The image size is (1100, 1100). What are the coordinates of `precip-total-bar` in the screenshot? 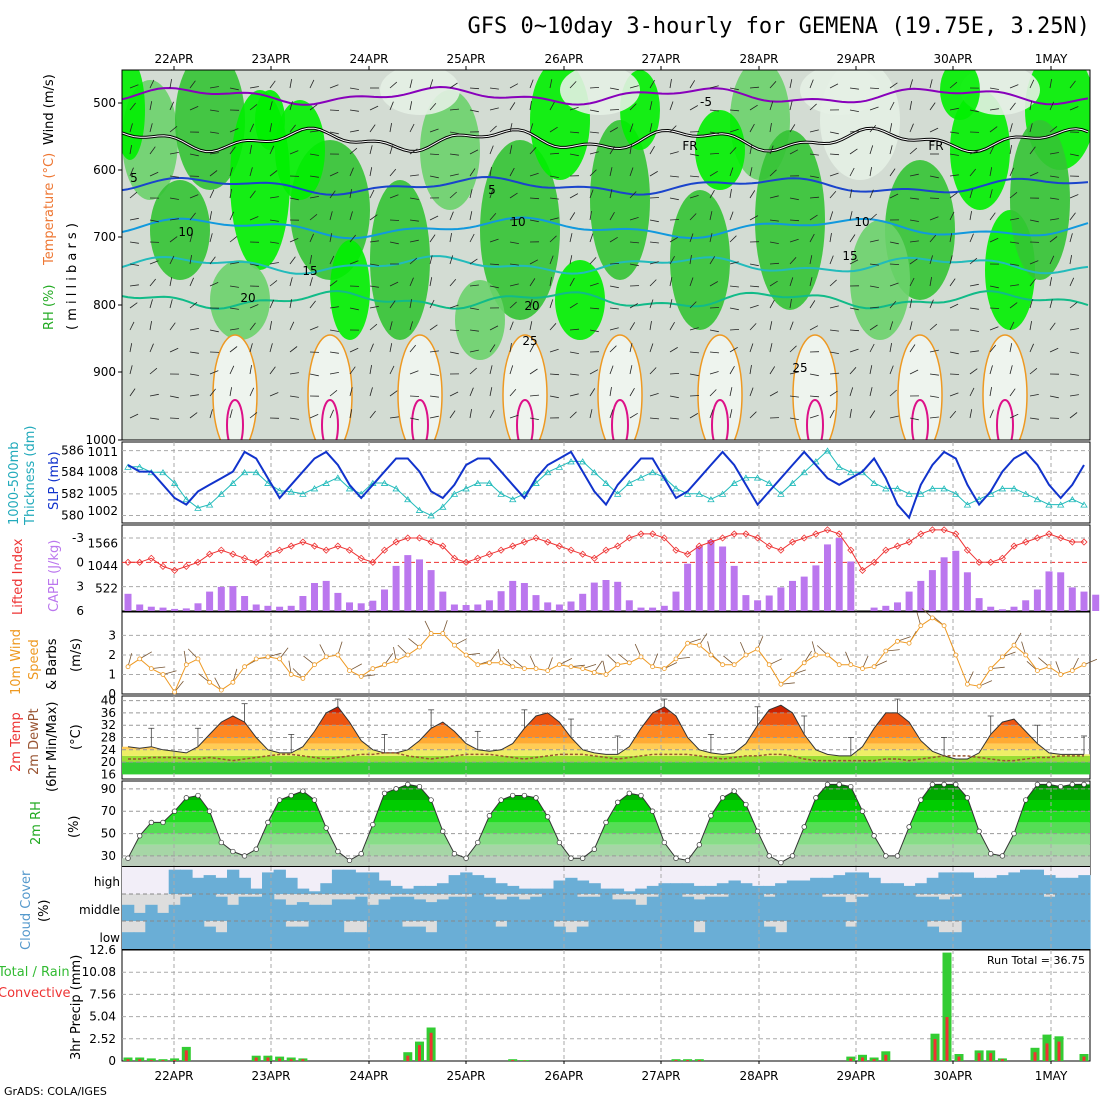 It's located at (175, 1059).